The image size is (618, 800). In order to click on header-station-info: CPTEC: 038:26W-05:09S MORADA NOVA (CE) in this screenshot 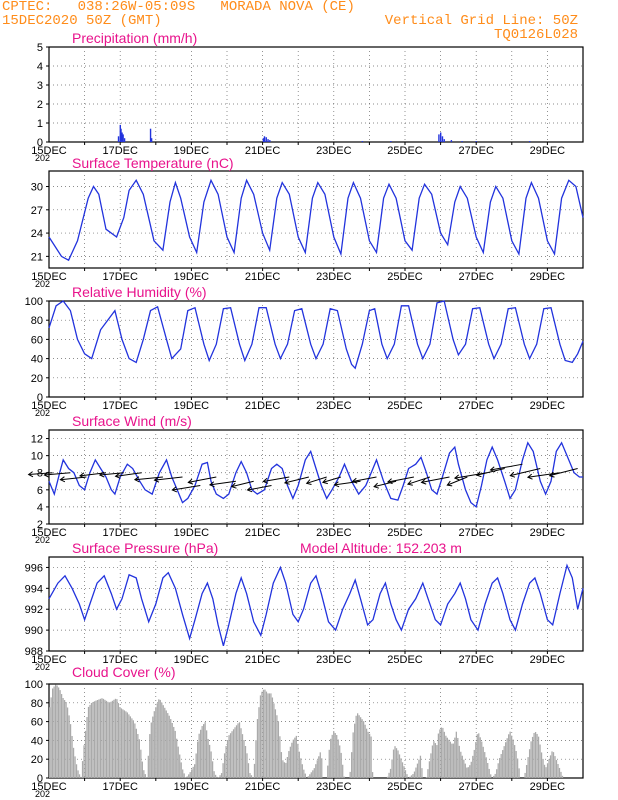, I will do `click(178, 7)`.